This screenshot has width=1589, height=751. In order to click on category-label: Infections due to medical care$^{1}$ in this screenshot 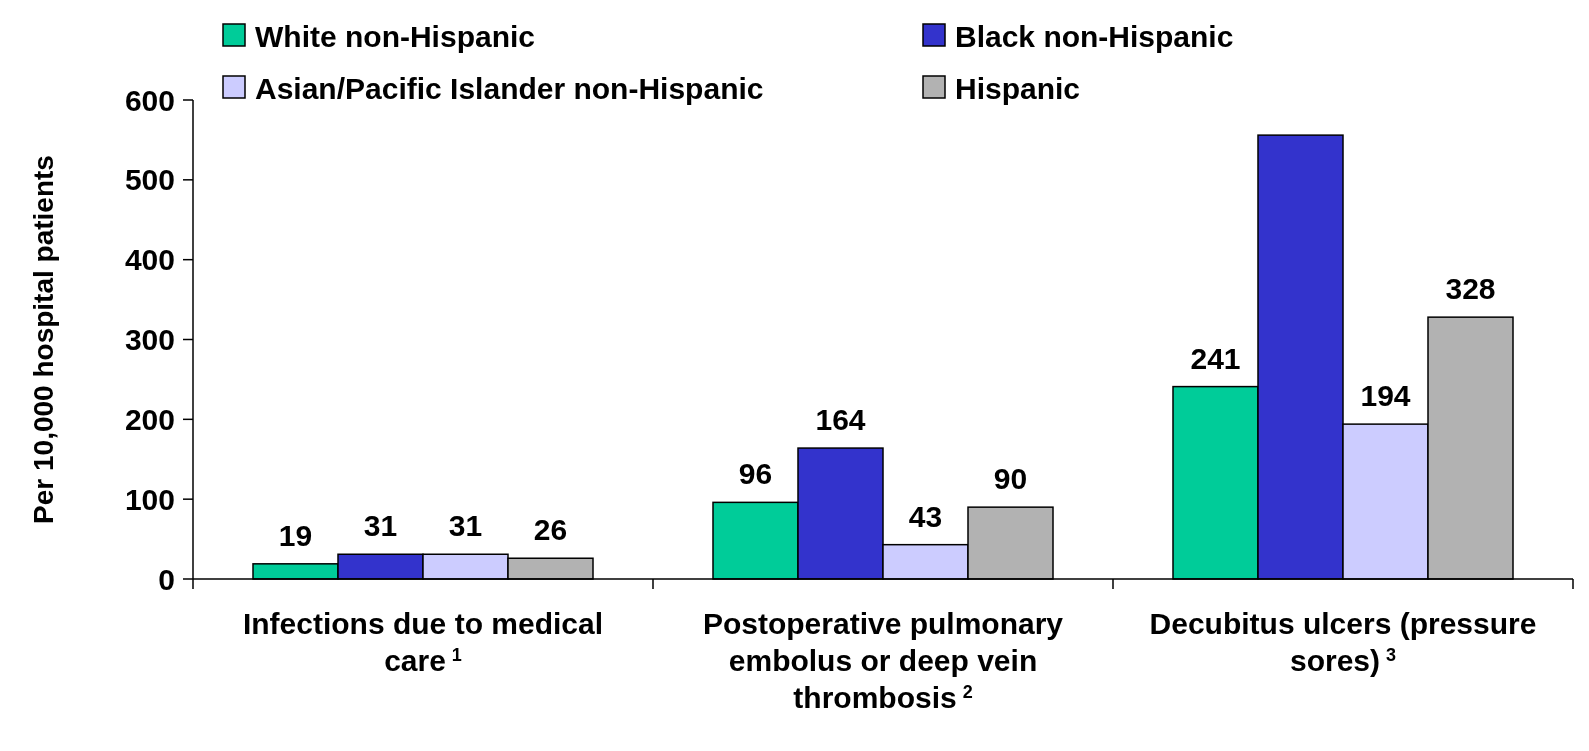, I will do `click(423, 642)`.